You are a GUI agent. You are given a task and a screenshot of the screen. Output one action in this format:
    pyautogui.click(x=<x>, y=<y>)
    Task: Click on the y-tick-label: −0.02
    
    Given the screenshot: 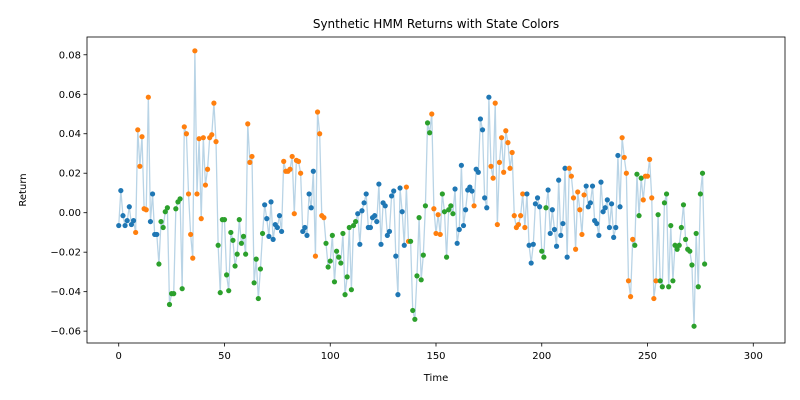 What is the action you would take?
    pyautogui.click(x=65, y=253)
    